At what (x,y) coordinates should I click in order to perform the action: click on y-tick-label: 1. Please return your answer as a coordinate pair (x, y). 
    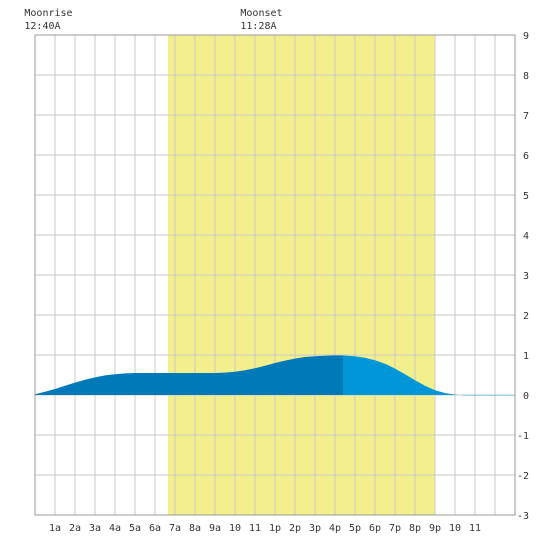
    Looking at the image, I should click on (526, 356).